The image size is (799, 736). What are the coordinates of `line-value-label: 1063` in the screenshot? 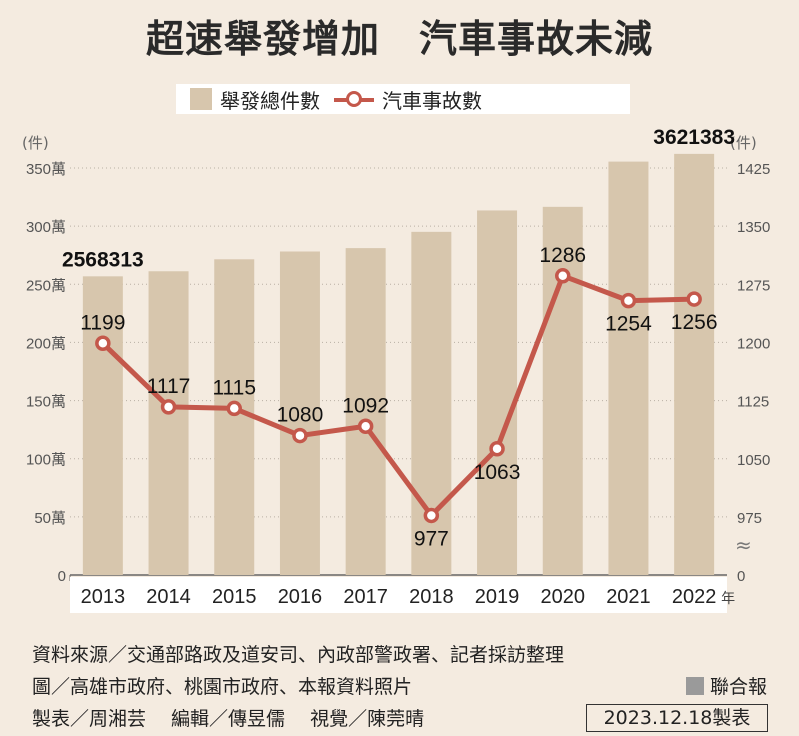 It's located at (497, 472).